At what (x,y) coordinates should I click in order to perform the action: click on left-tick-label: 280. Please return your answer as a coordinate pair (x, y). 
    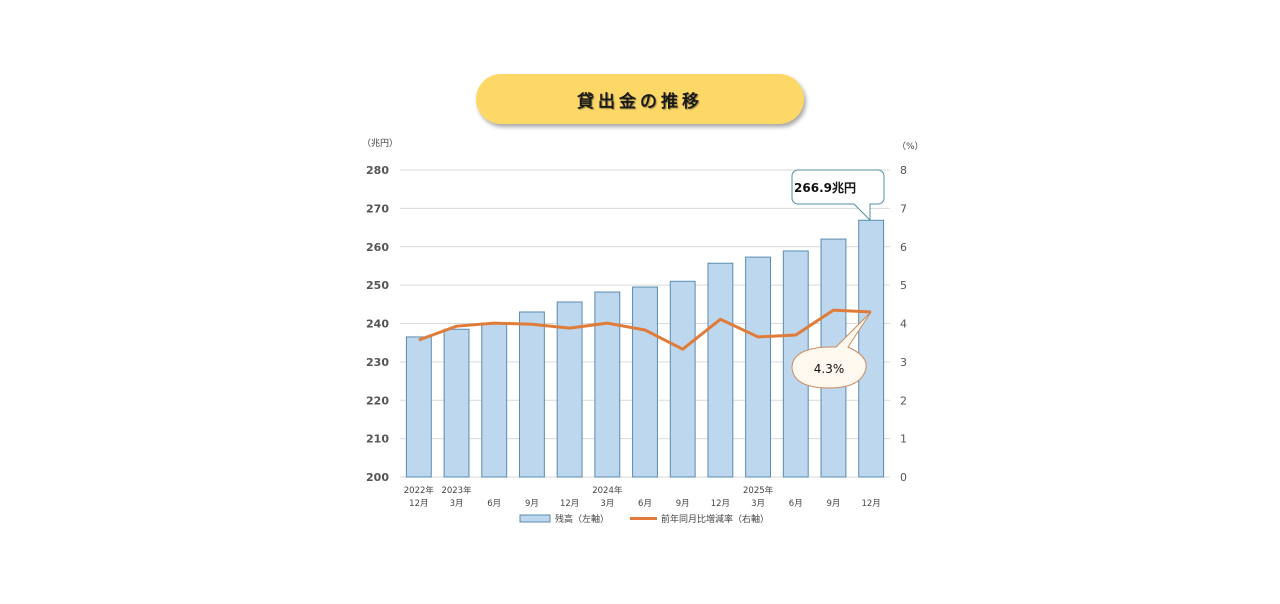
    Looking at the image, I should click on (377, 170).